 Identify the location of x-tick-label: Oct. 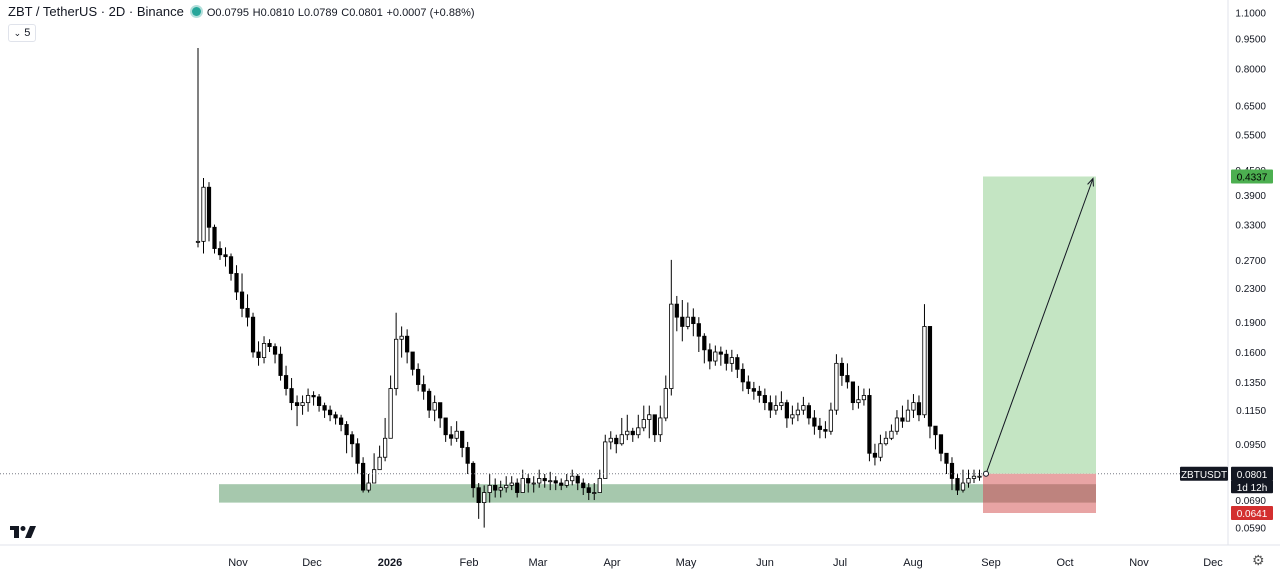
(1064, 563).